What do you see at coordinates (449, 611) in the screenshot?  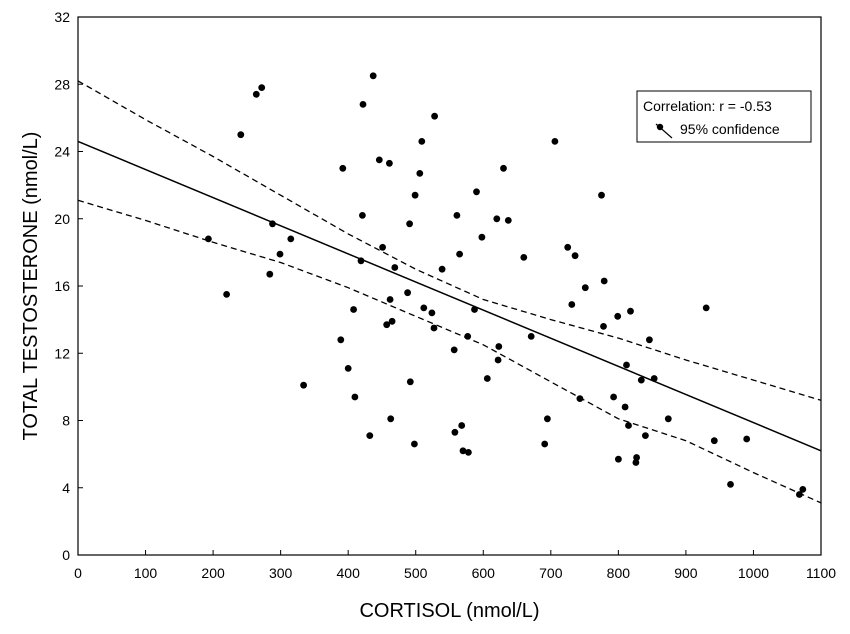 I see `x-axis-title: CORTISOL (nmol/L)` at bounding box center [449, 611].